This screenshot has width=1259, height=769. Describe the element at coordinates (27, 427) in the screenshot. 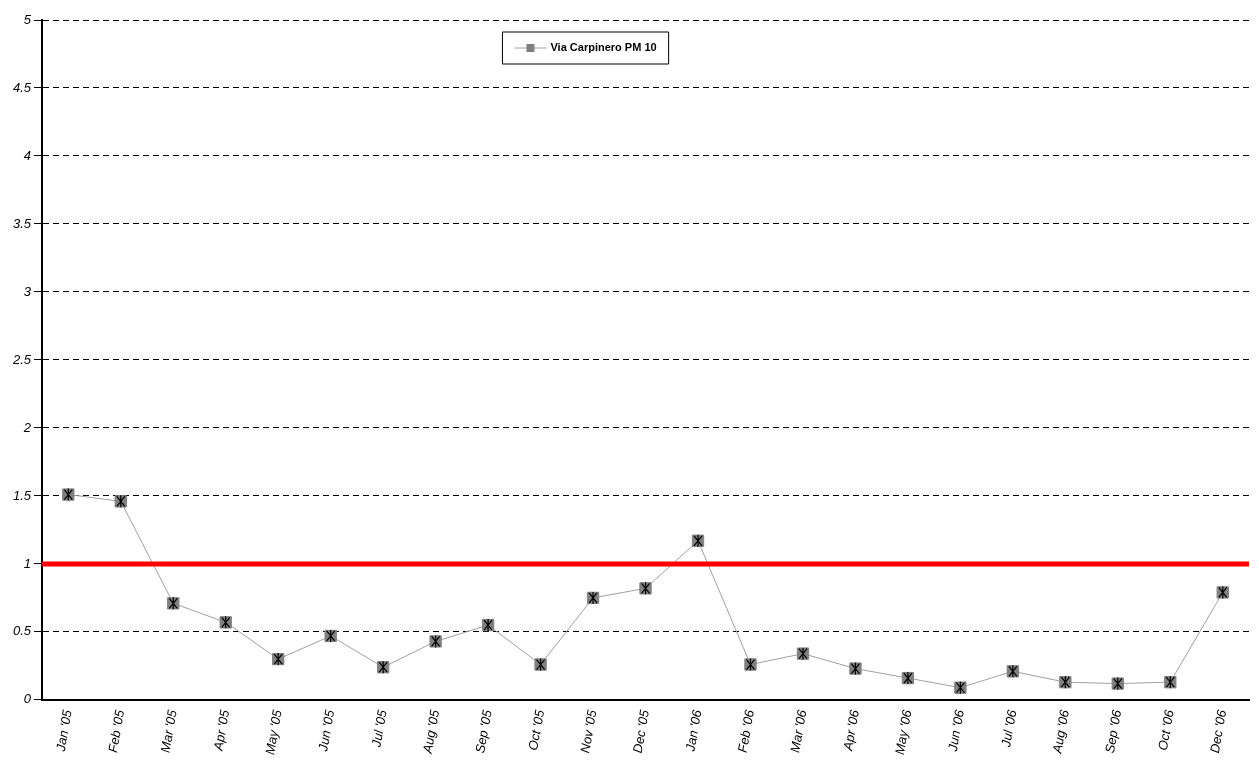

I see `y-tick-label: 2` at that location.